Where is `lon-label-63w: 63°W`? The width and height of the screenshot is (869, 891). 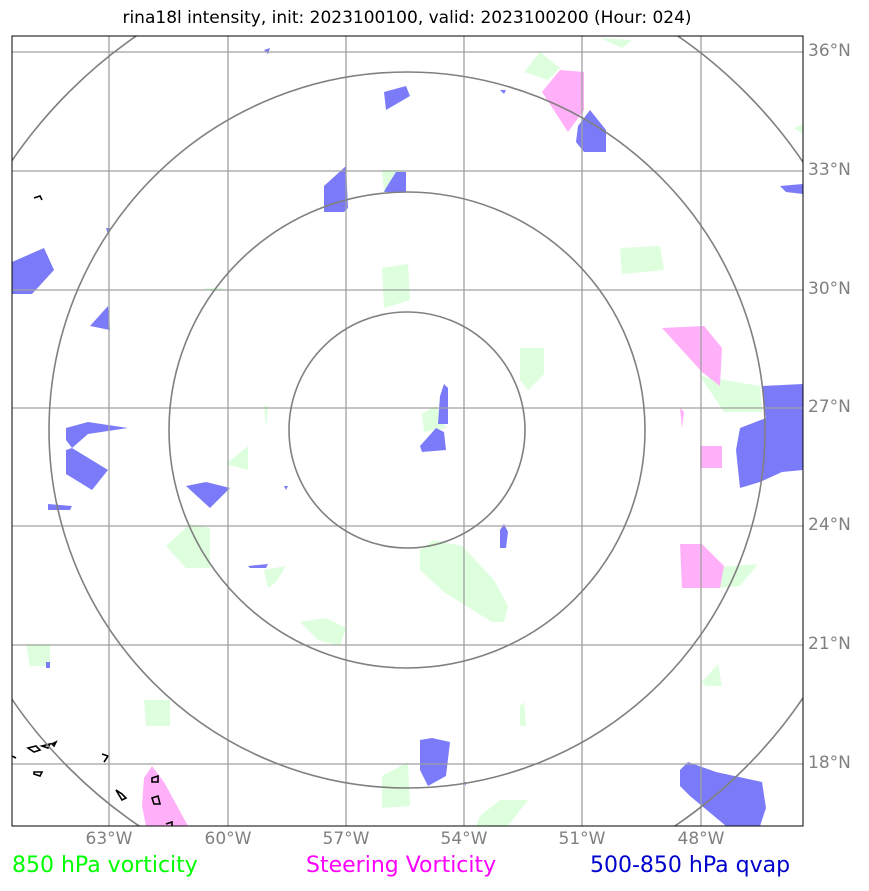
lon-label-63w: 63°W is located at coordinates (109, 839).